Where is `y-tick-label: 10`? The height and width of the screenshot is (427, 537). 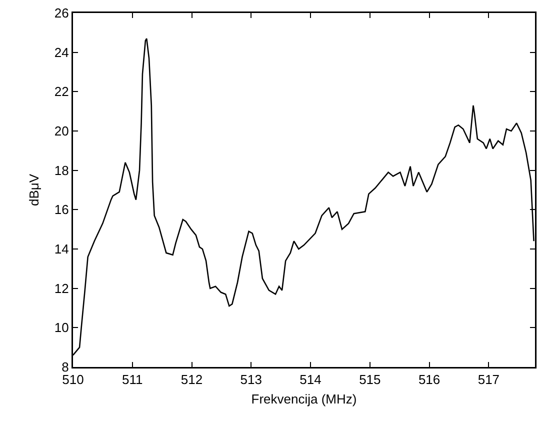
y-tick-label: 10 is located at coordinates (61, 328).